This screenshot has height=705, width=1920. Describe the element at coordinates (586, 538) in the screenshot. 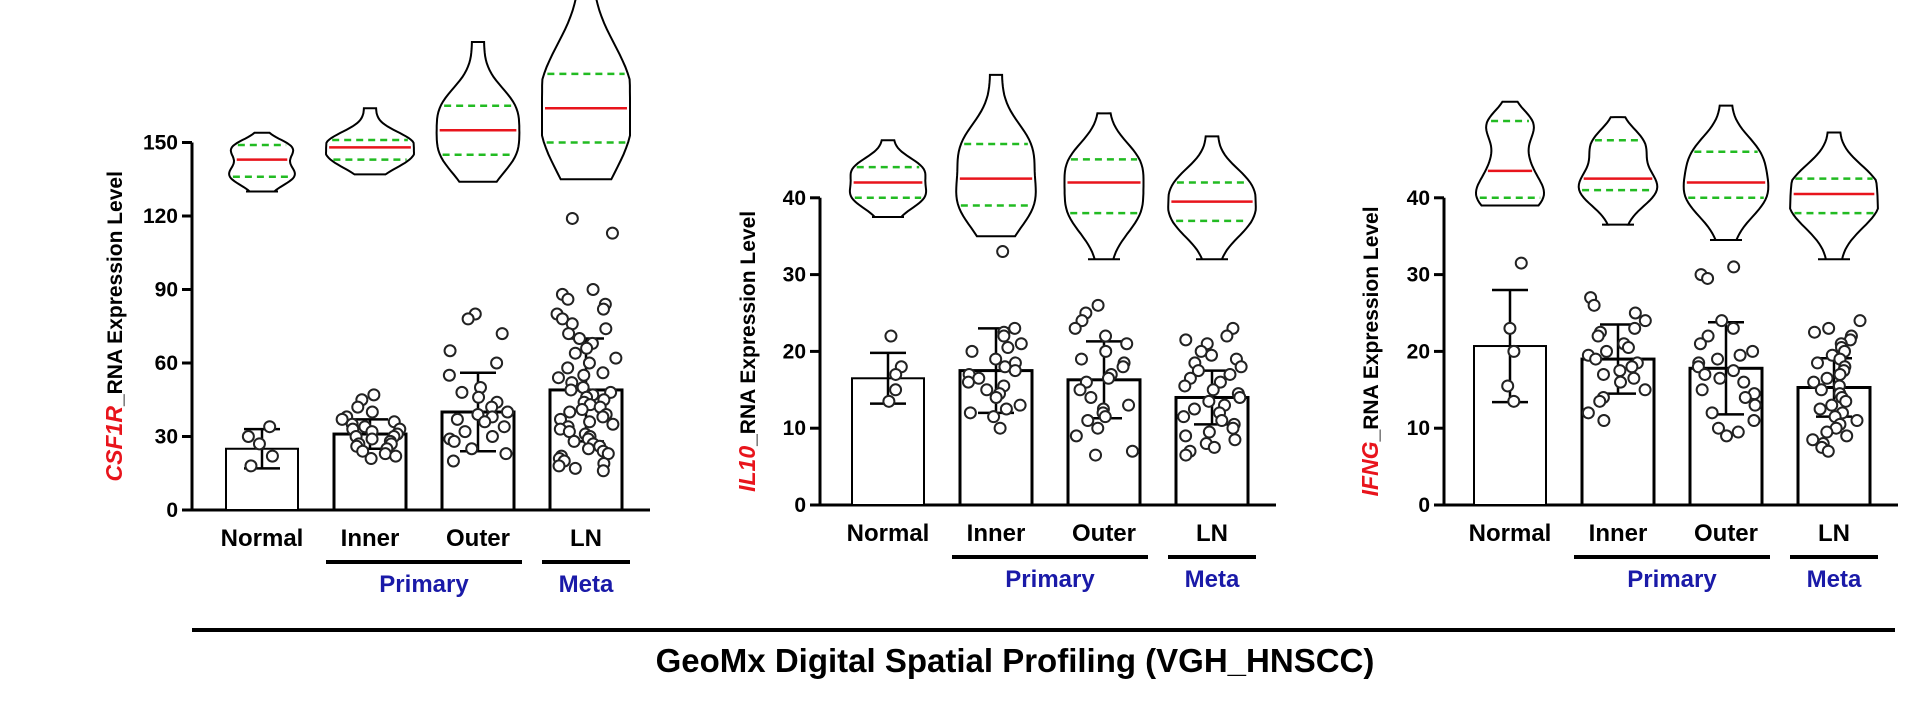

I see `category-label-ln: LN` at that location.